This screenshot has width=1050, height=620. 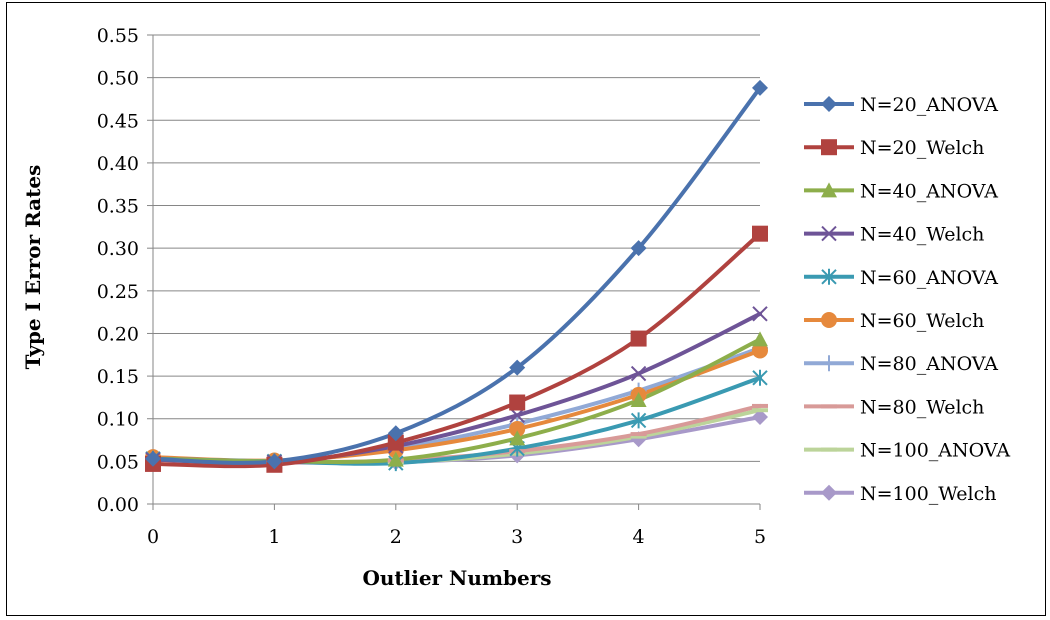 I want to click on data-point-N=20_Welch-4, so click(x=638, y=338).